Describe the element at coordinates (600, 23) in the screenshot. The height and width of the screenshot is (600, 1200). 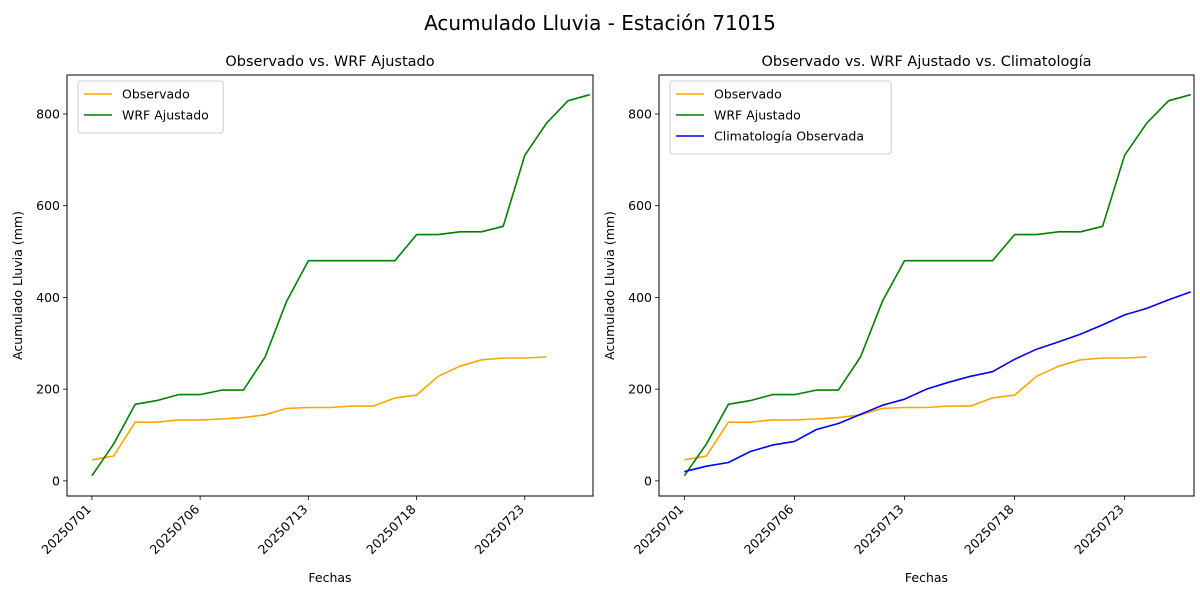
I see `figure-title: Acumulado Lluvia - Estación 71015` at that location.